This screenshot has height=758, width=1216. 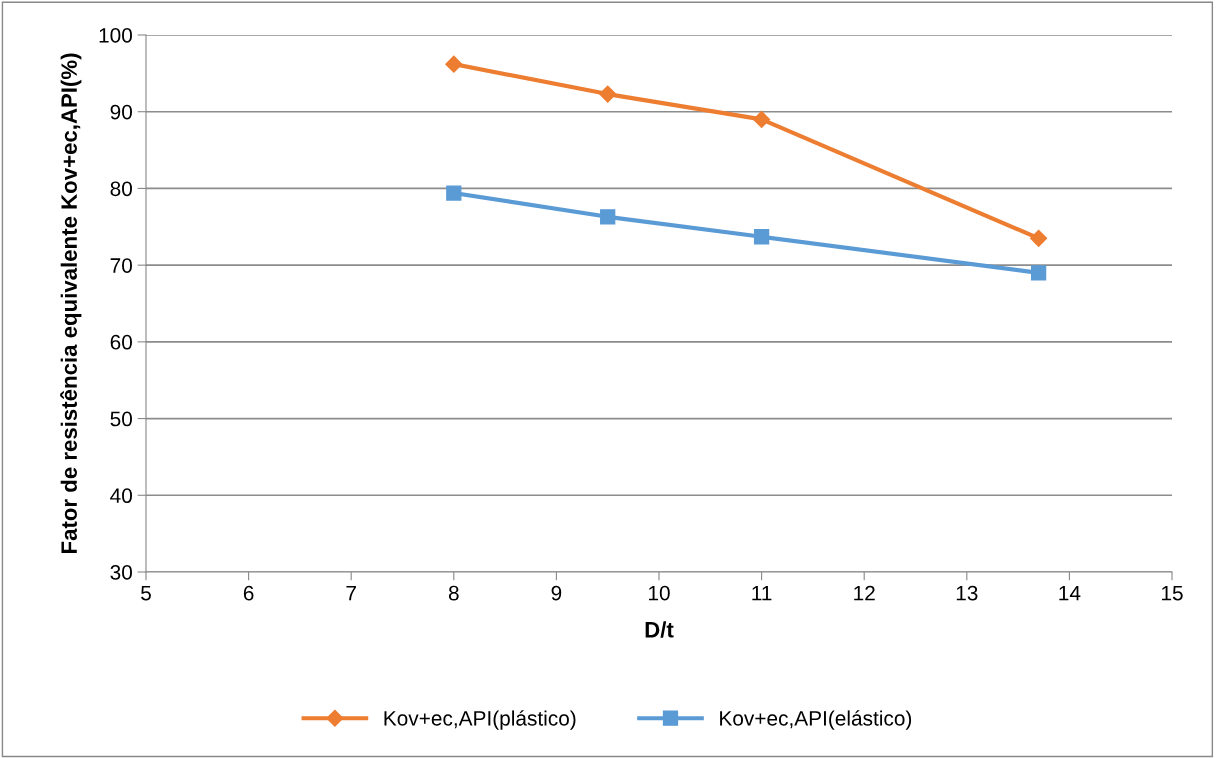 What do you see at coordinates (659, 593) in the screenshot?
I see `x-tick-label: 10` at bounding box center [659, 593].